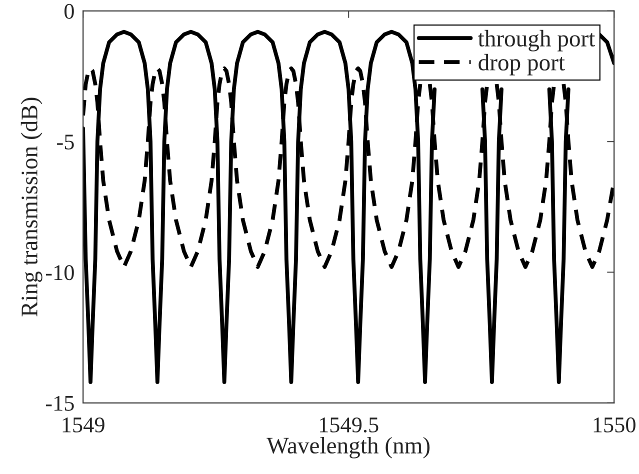  Describe the element at coordinates (65, 142) in the screenshot. I see `y-tick-label: -5` at that location.